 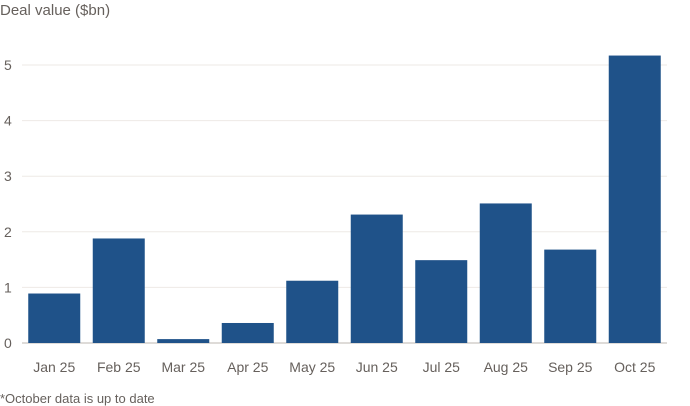 I want to click on x-tick-label: Jul 25, so click(x=442, y=367).